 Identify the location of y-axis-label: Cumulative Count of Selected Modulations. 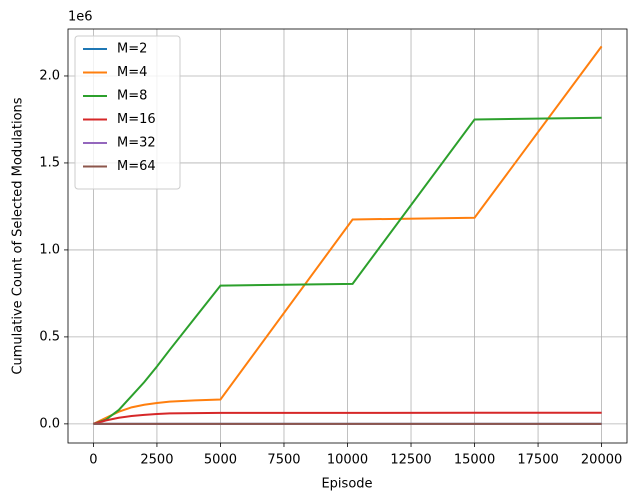
(18, 235).